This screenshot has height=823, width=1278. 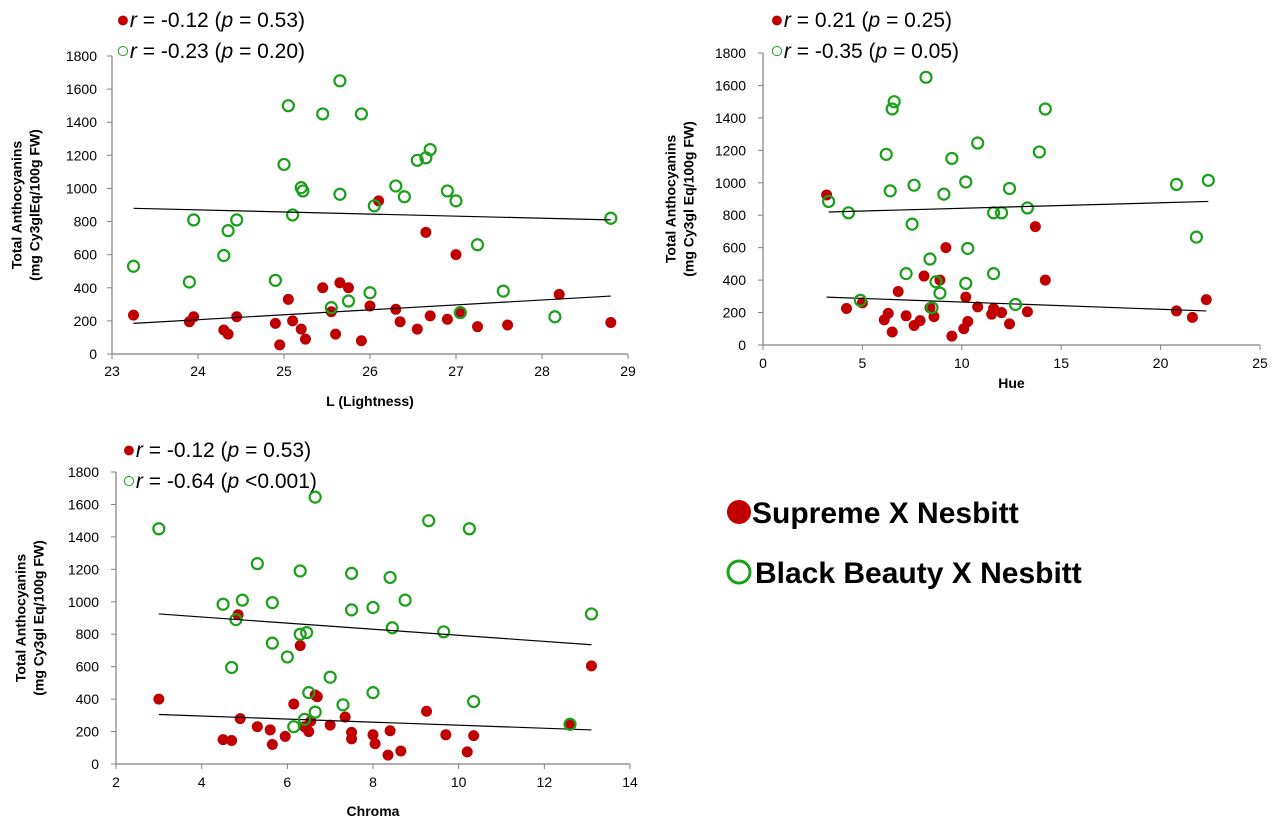 What do you see at coordinates (542, 371) in the screenshot?
I see `x-tick-label: 28` at bounding box center [542, 371].